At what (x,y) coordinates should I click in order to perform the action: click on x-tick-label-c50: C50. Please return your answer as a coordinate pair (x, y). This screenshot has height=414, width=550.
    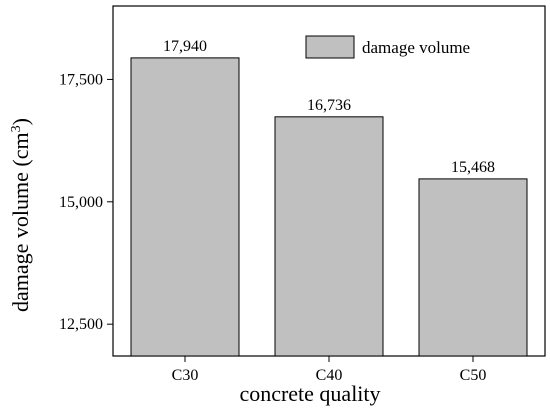
    Looking at the image, I should click on (473, 375).